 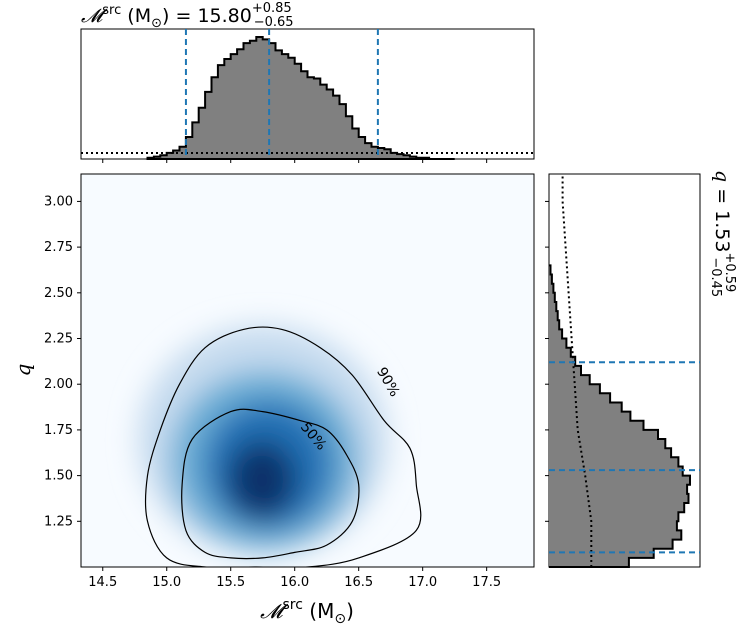 I want to click on y-tick-label: 2.75, so click(x=58, y=247).